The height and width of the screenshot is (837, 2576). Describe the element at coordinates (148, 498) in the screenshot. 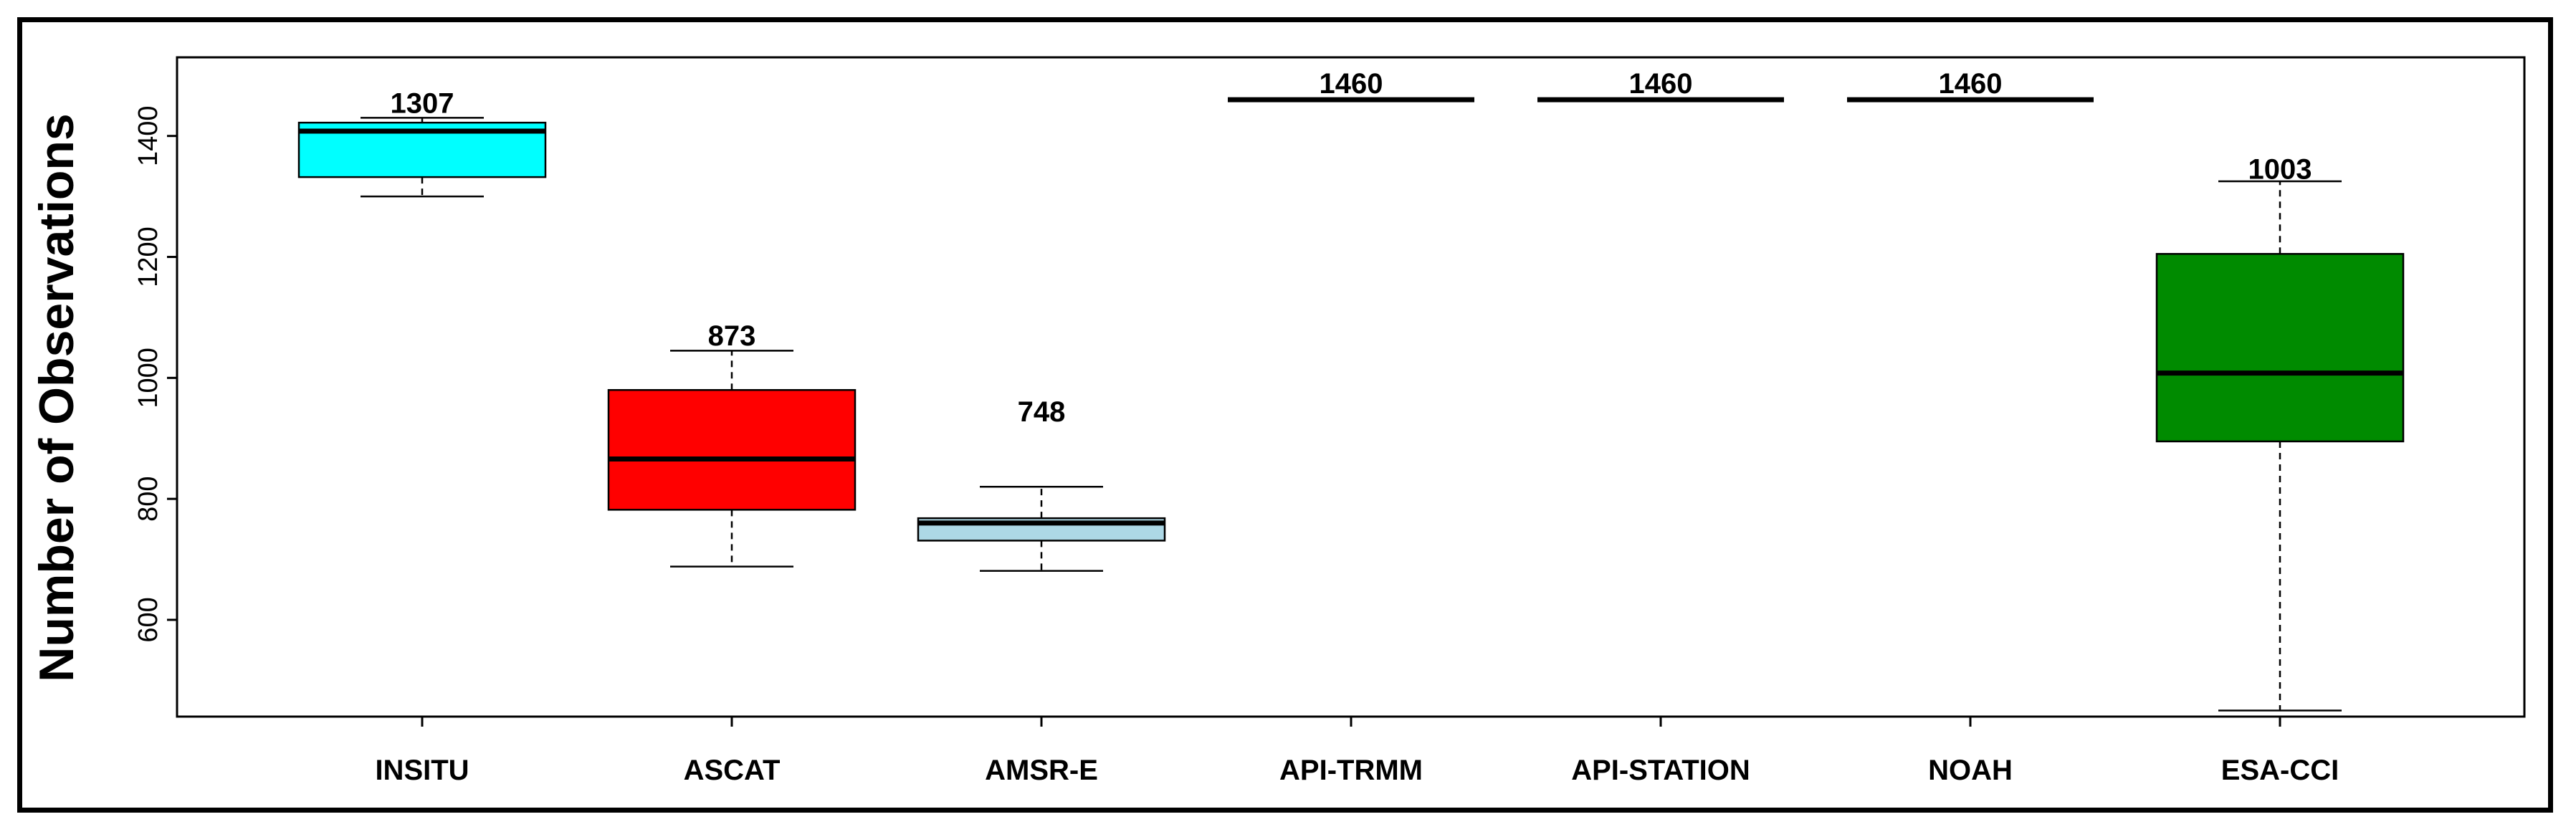

I see `y-tick-label: 800` at that location.